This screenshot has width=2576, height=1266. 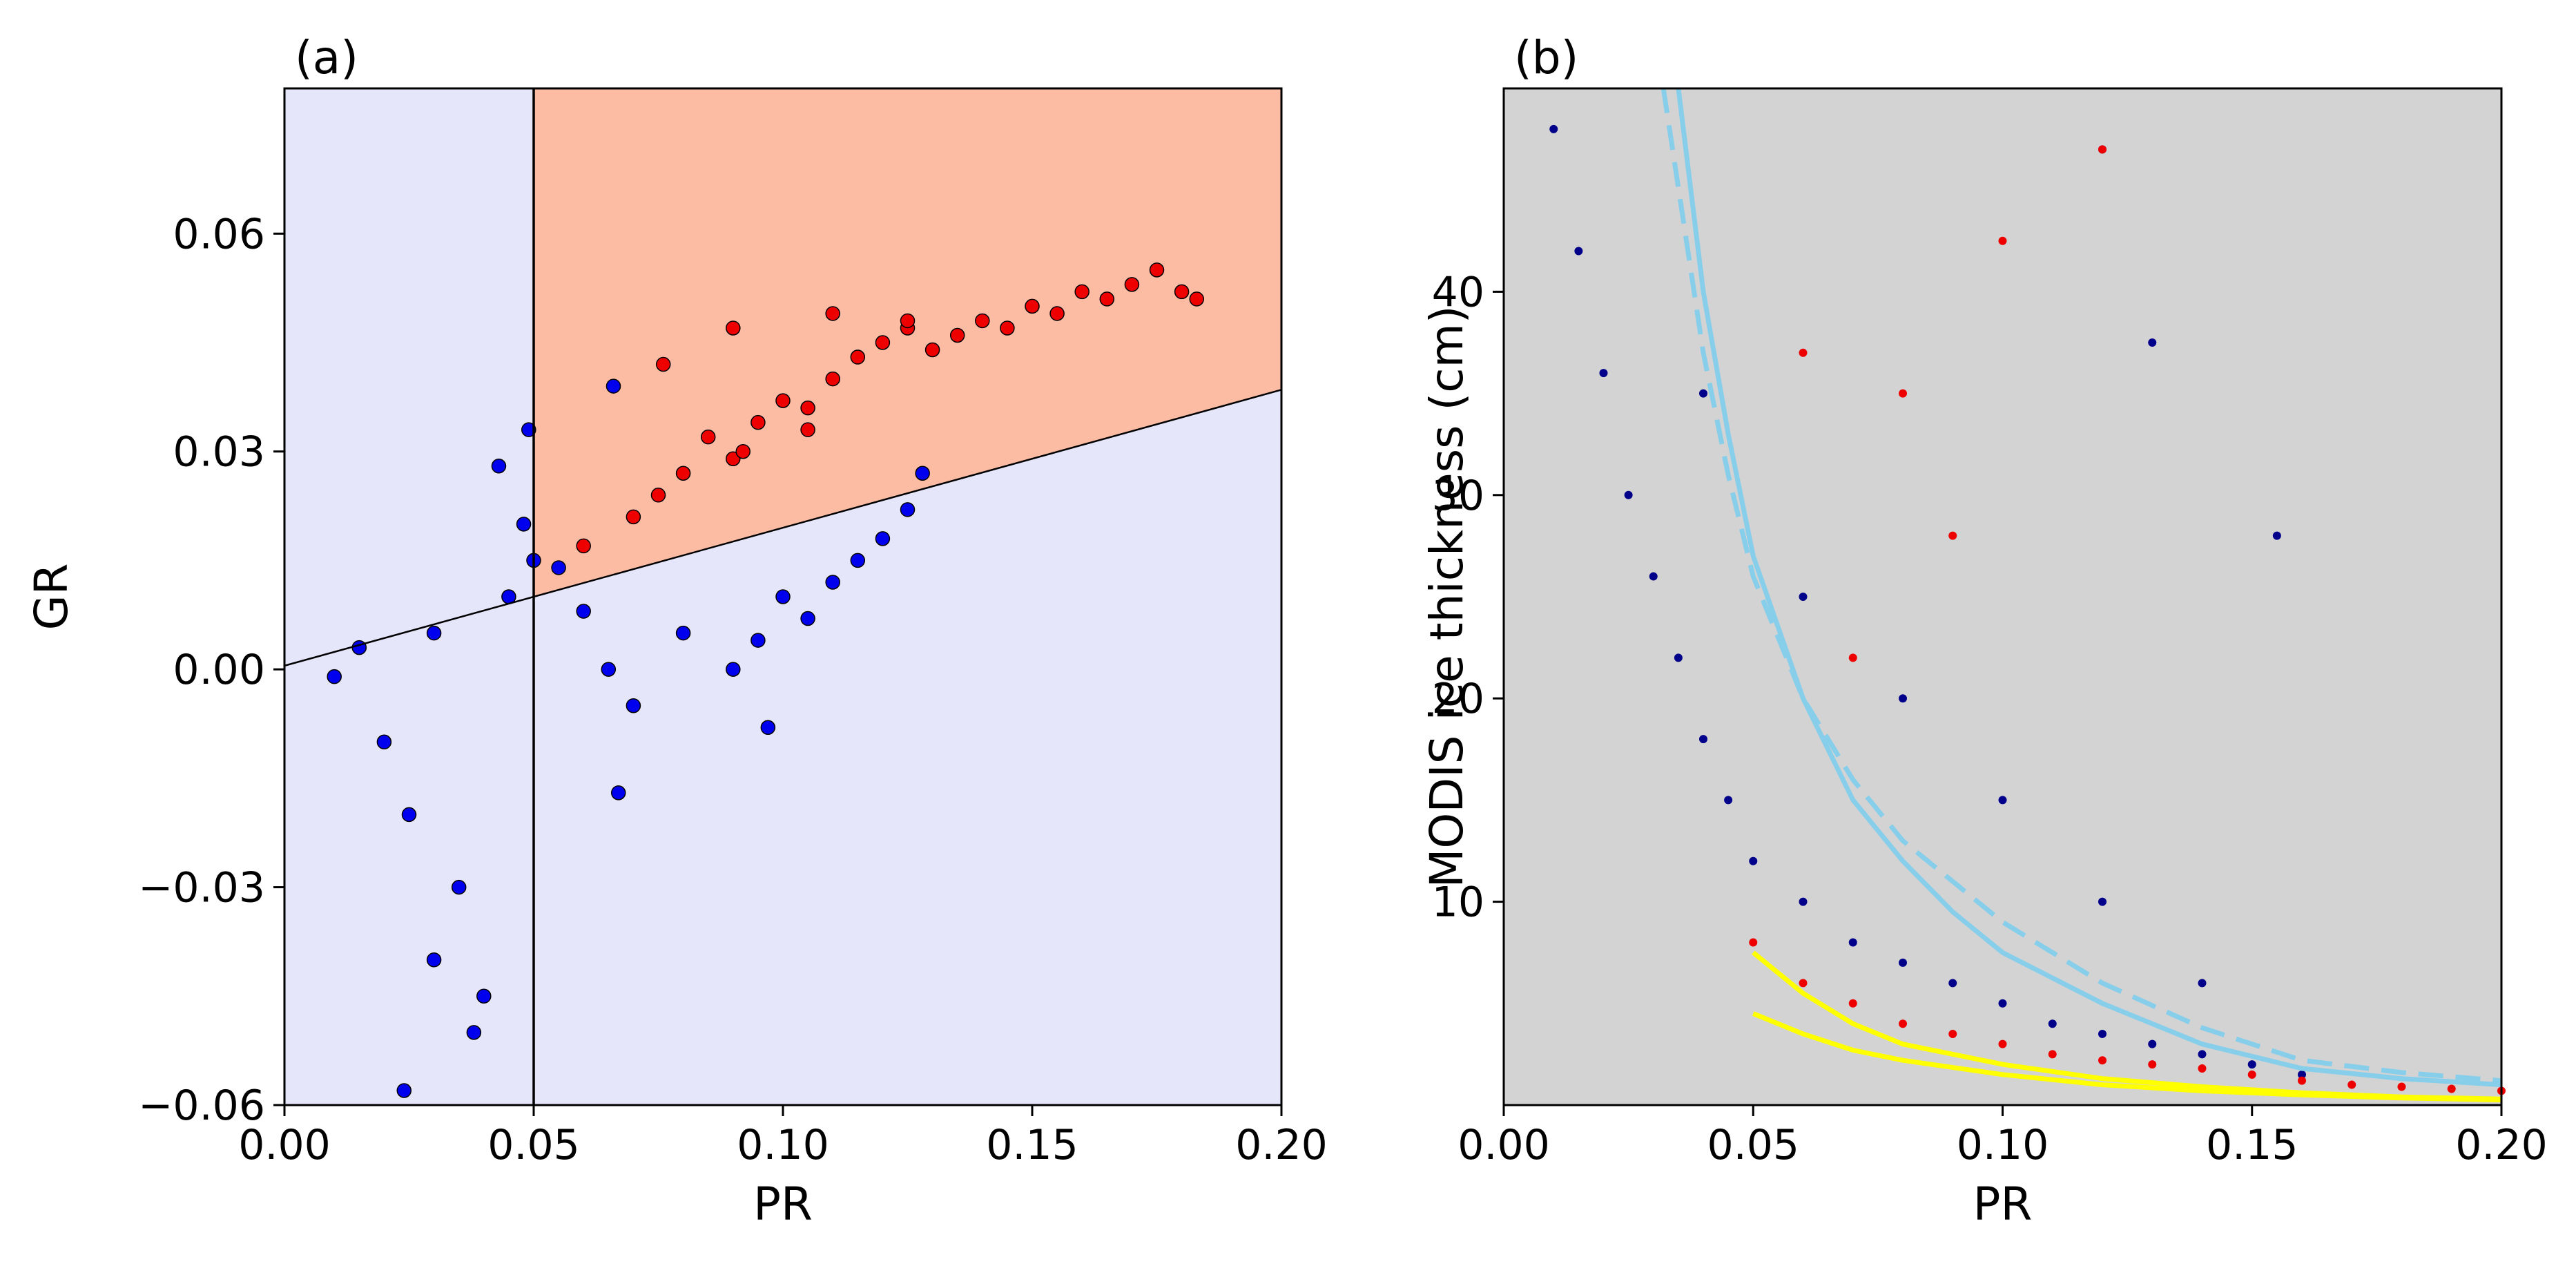 I want to click on panel-b-y-label: MODIS ice thickness (cm), so click(x=1446, y=596).